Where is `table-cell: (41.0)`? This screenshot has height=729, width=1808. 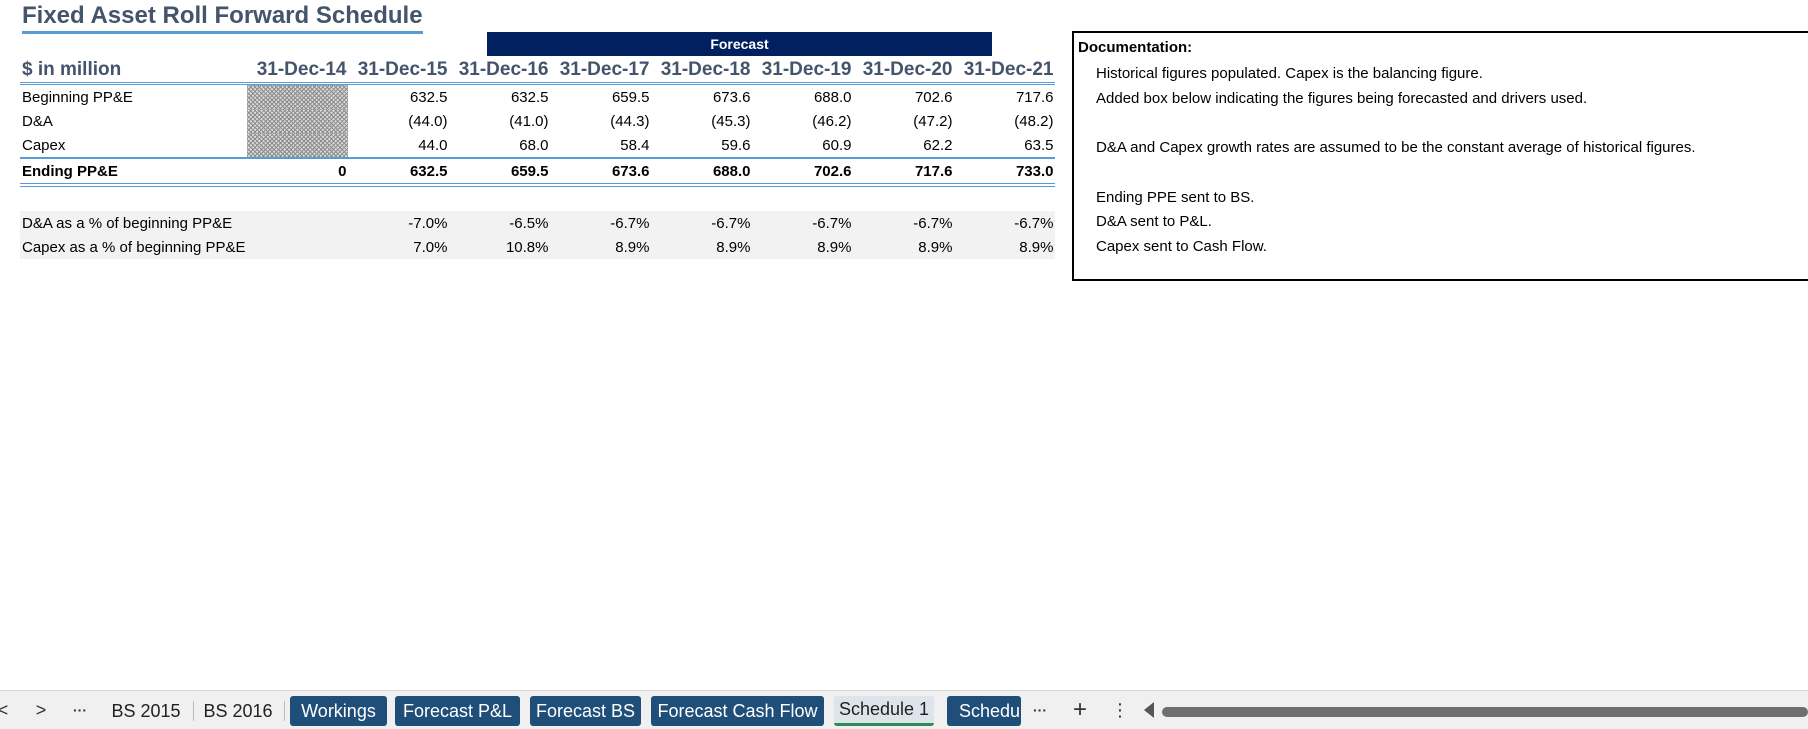
table-cell: (41.0) is located at coordinates (529, 121).